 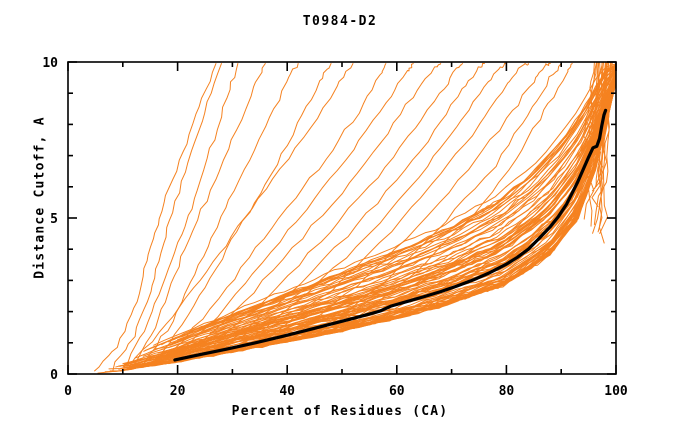 What do you see at coordinates (54, 375) in the screenshot?
I see `y-tick-label: 0` at bounding box center [54, 375].